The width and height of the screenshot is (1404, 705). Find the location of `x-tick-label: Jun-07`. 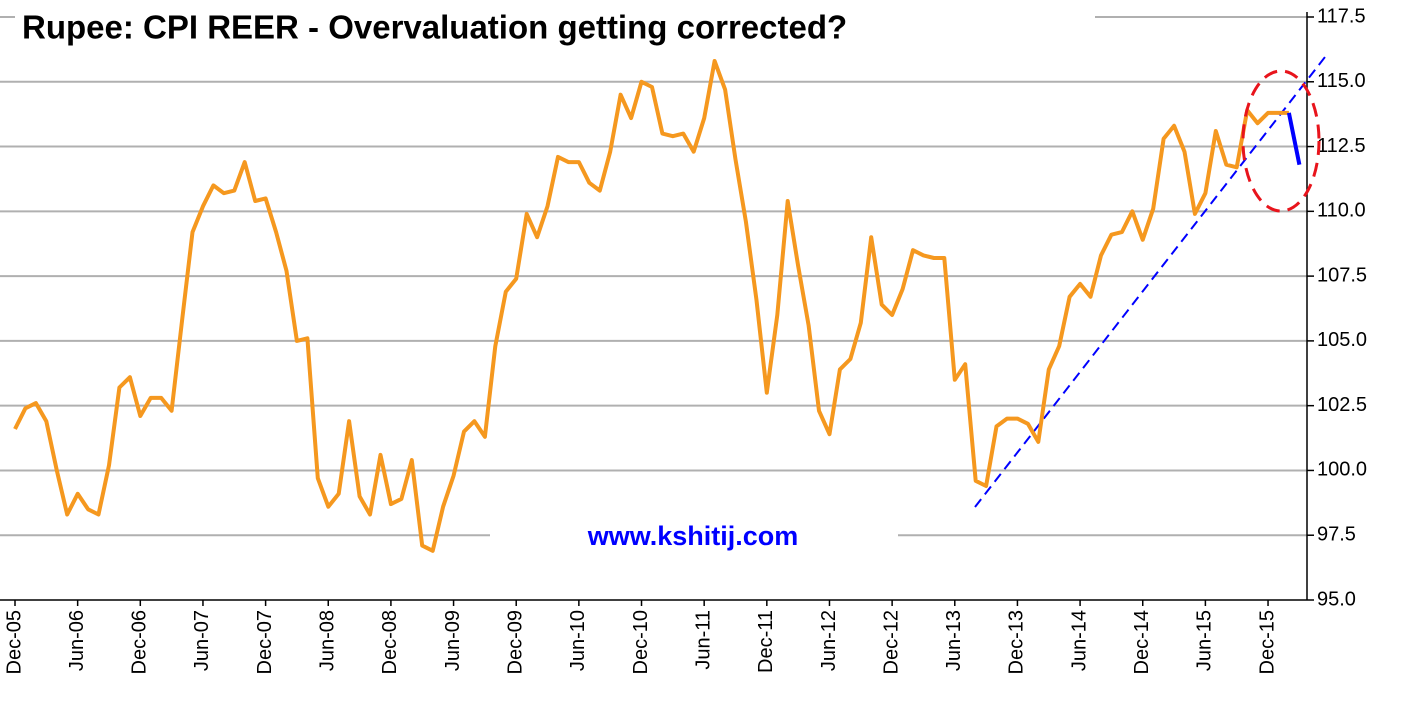

x-tick-label: Jun-07 is located at coordinates (202, 640).